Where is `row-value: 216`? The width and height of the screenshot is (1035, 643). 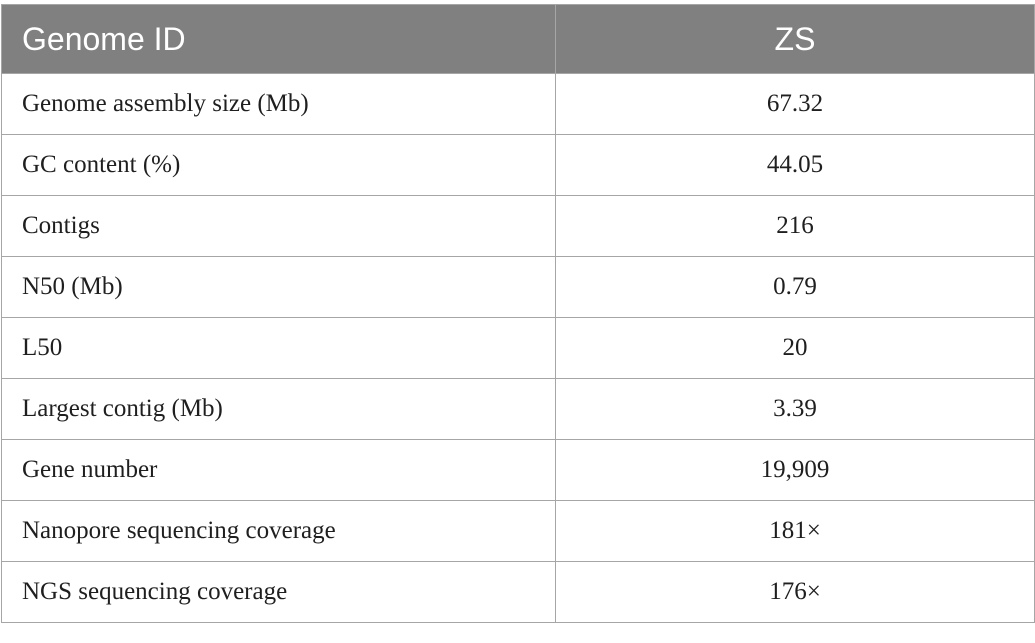 row-value: 216 is located at coordinates (795, 226).